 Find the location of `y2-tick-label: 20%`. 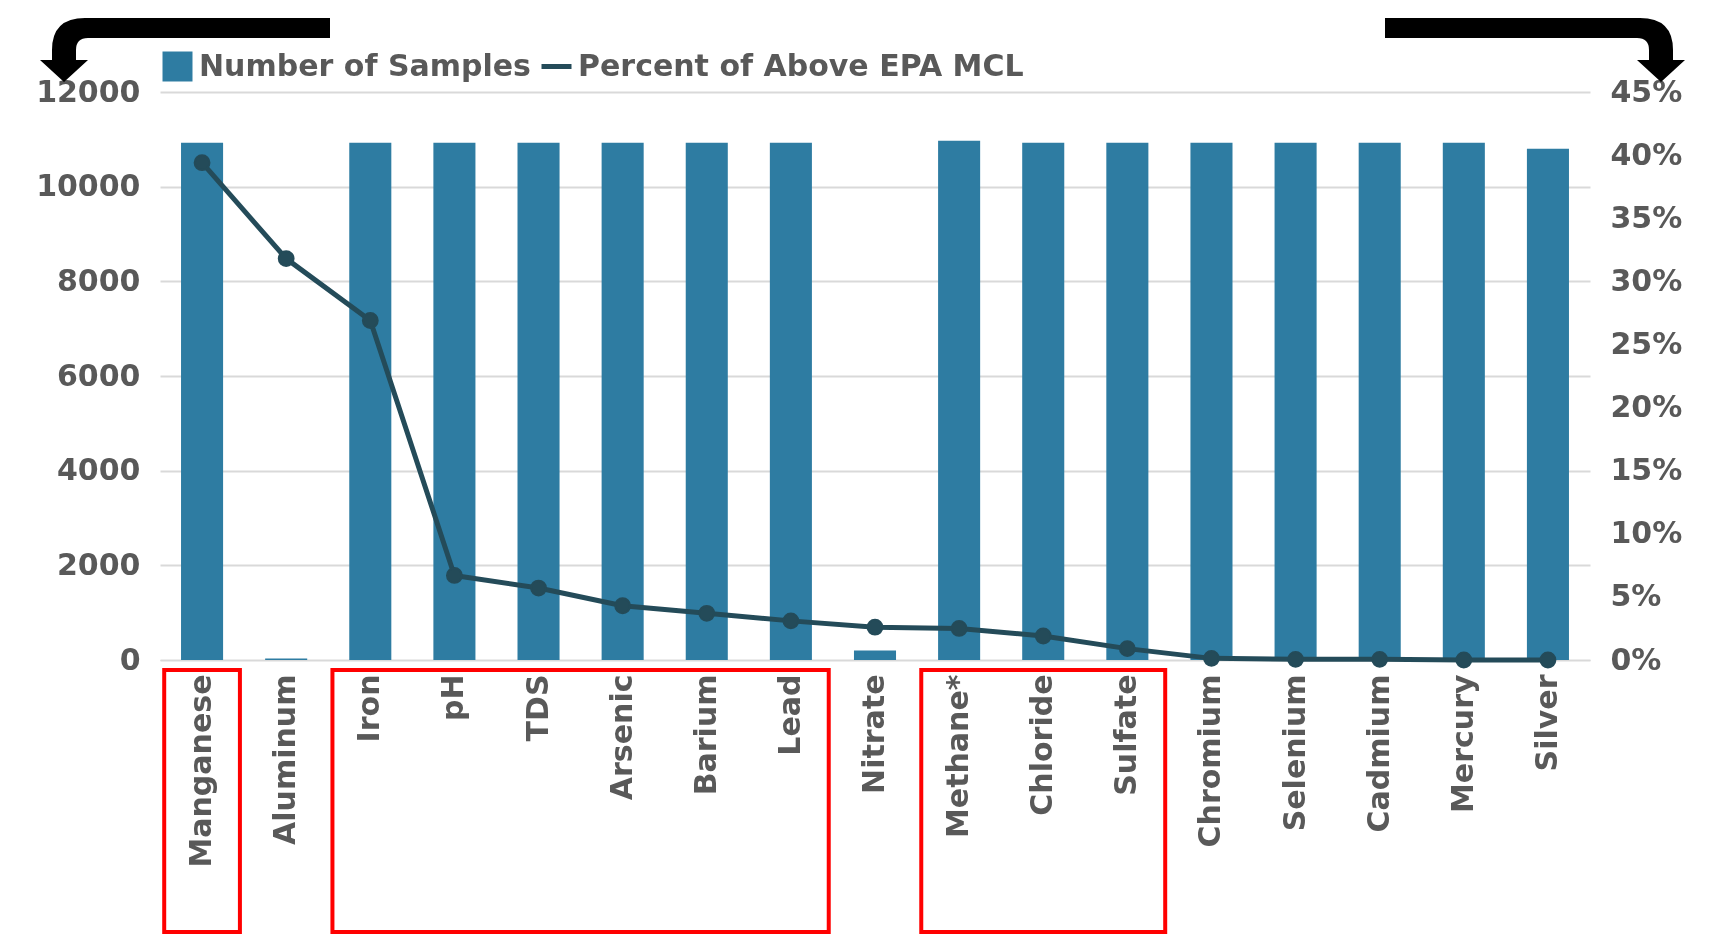

y2-tick-label: 20% is located at coordinates (1646, 407).